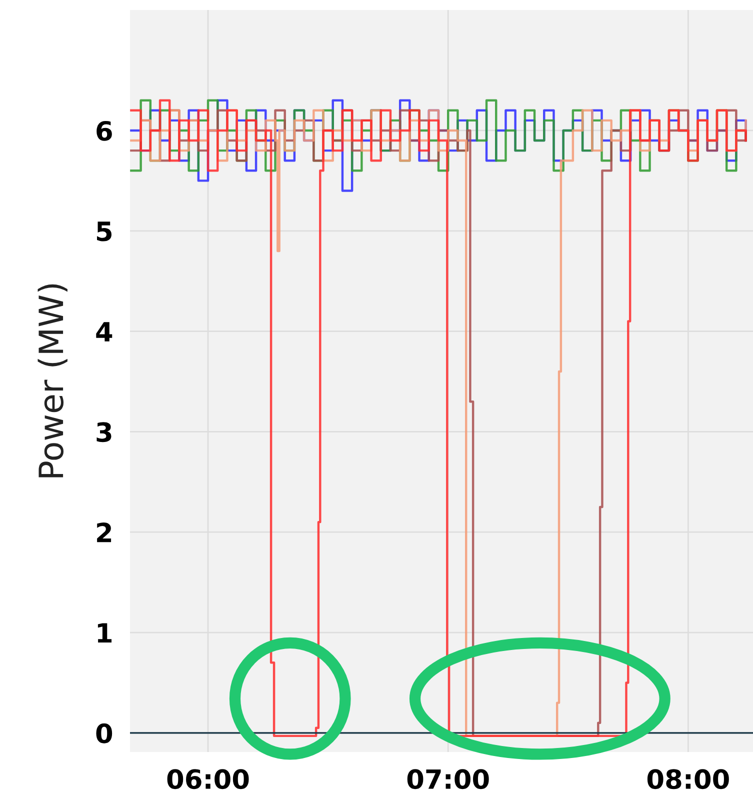  Describe the element at coordinates (104, 733) in the screenshot. I see `y-tick-label: 0` at that location.